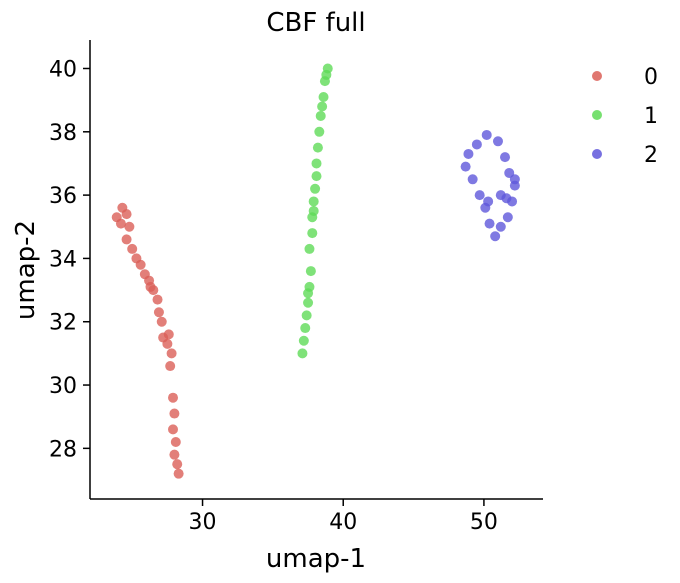 This screenshot has width=680, height=583. What do you see at coordinates (484, 522) in the screenshot?
I see `x-tick-label: 50` at bounding box center [484, 522].